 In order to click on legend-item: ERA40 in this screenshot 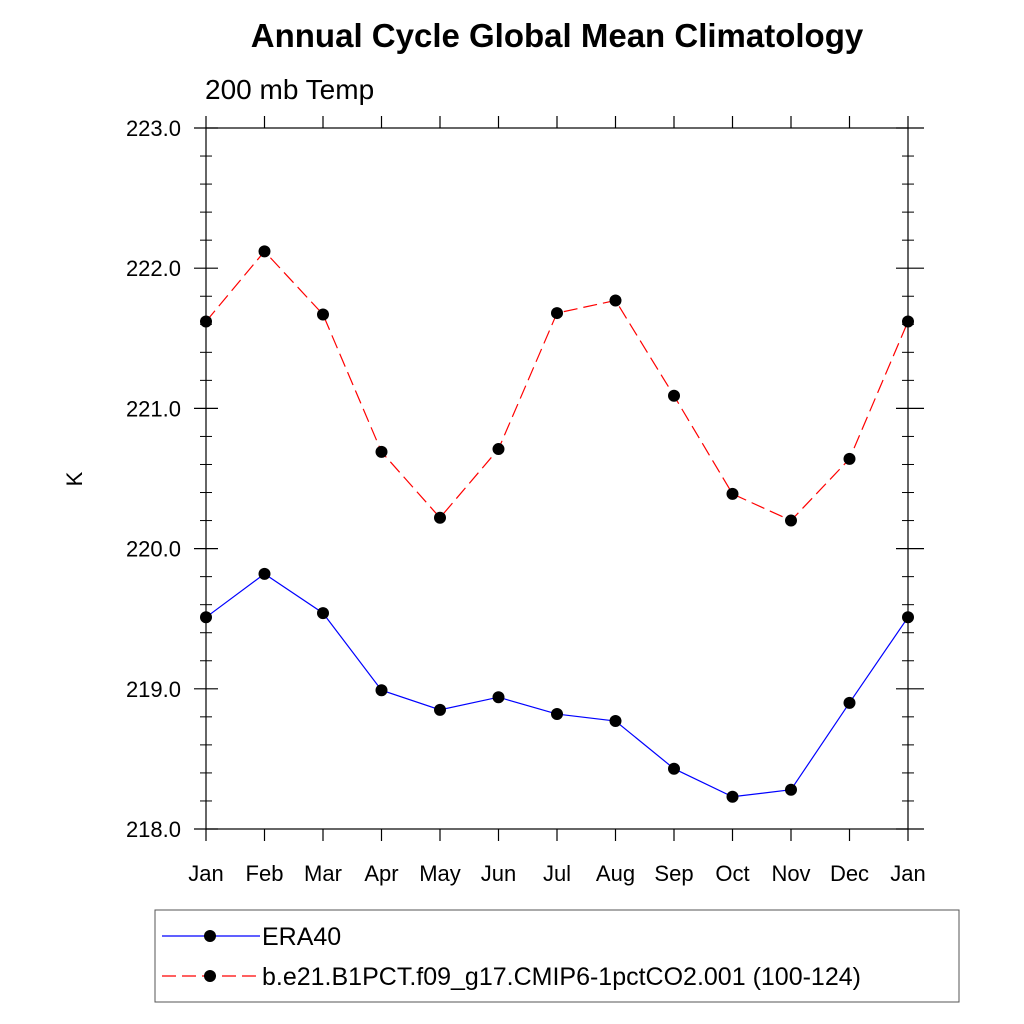, I will do `click(251, 937)`.